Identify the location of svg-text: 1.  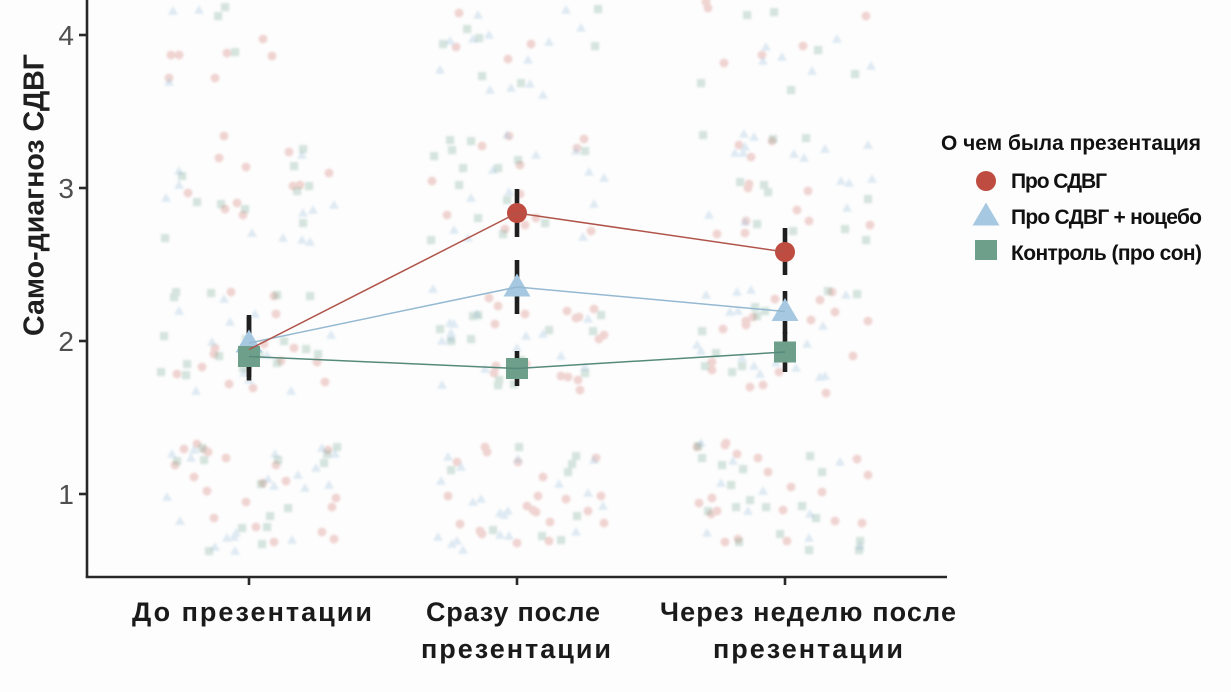
(66, 494).